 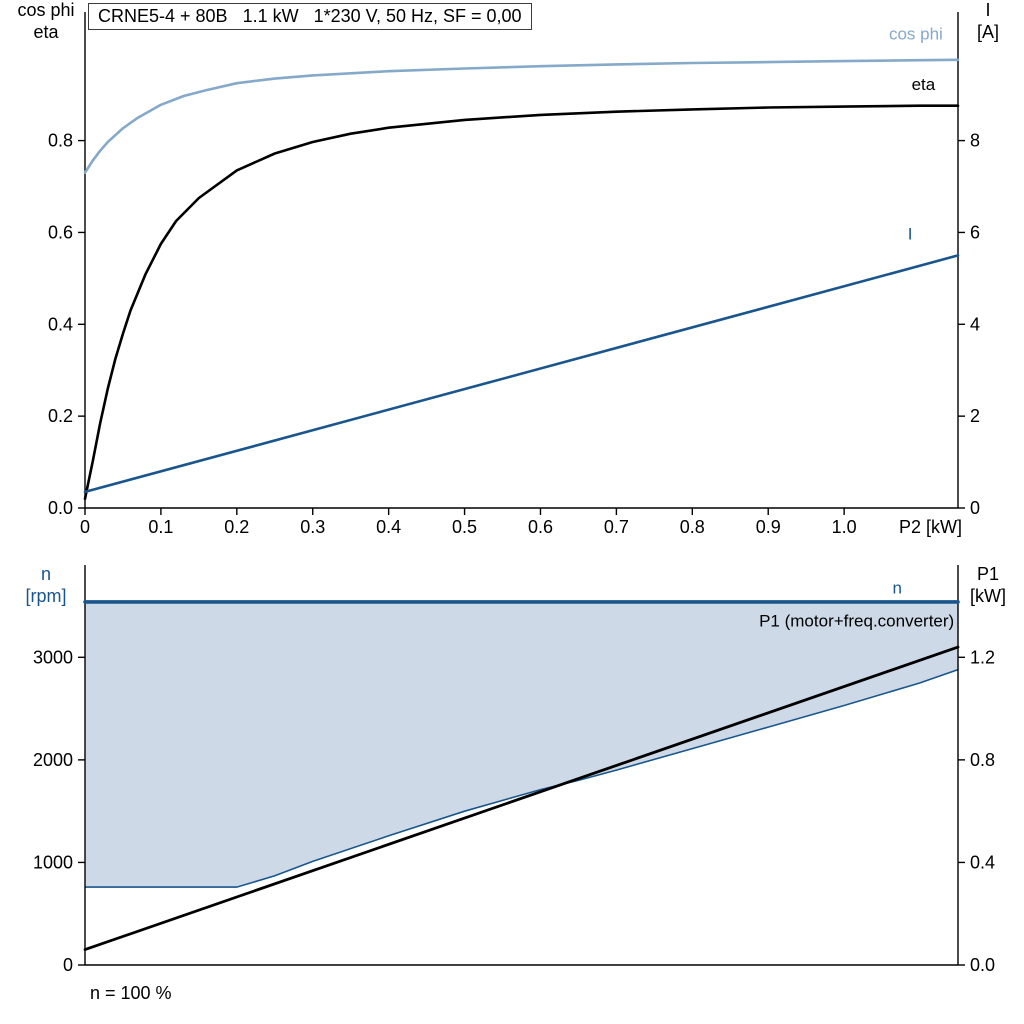 I want to click on x-tick-label: 0.4, so click(x=388, y=527).